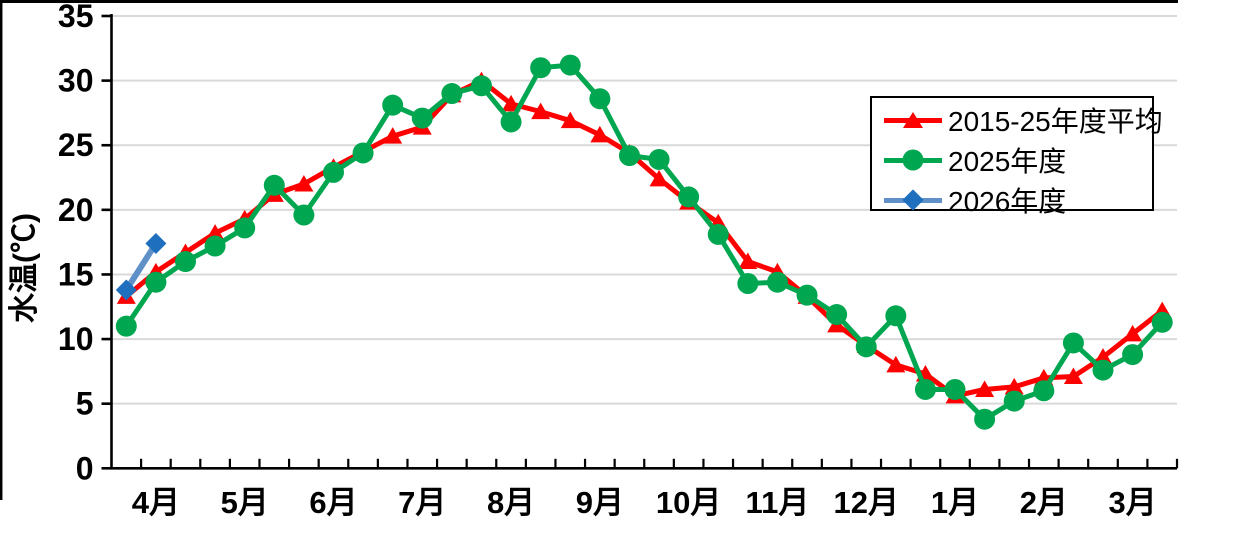  What do you see at coordinates (688, 502) in the screenshot?
I see `x-month-label-7: 10月` at bounding box center [688, 502].